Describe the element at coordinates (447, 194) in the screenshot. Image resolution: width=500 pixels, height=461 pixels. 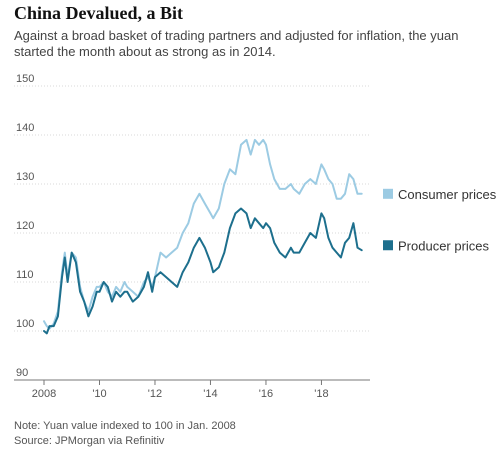
I see `legend-label: Consumer prices` at that location.